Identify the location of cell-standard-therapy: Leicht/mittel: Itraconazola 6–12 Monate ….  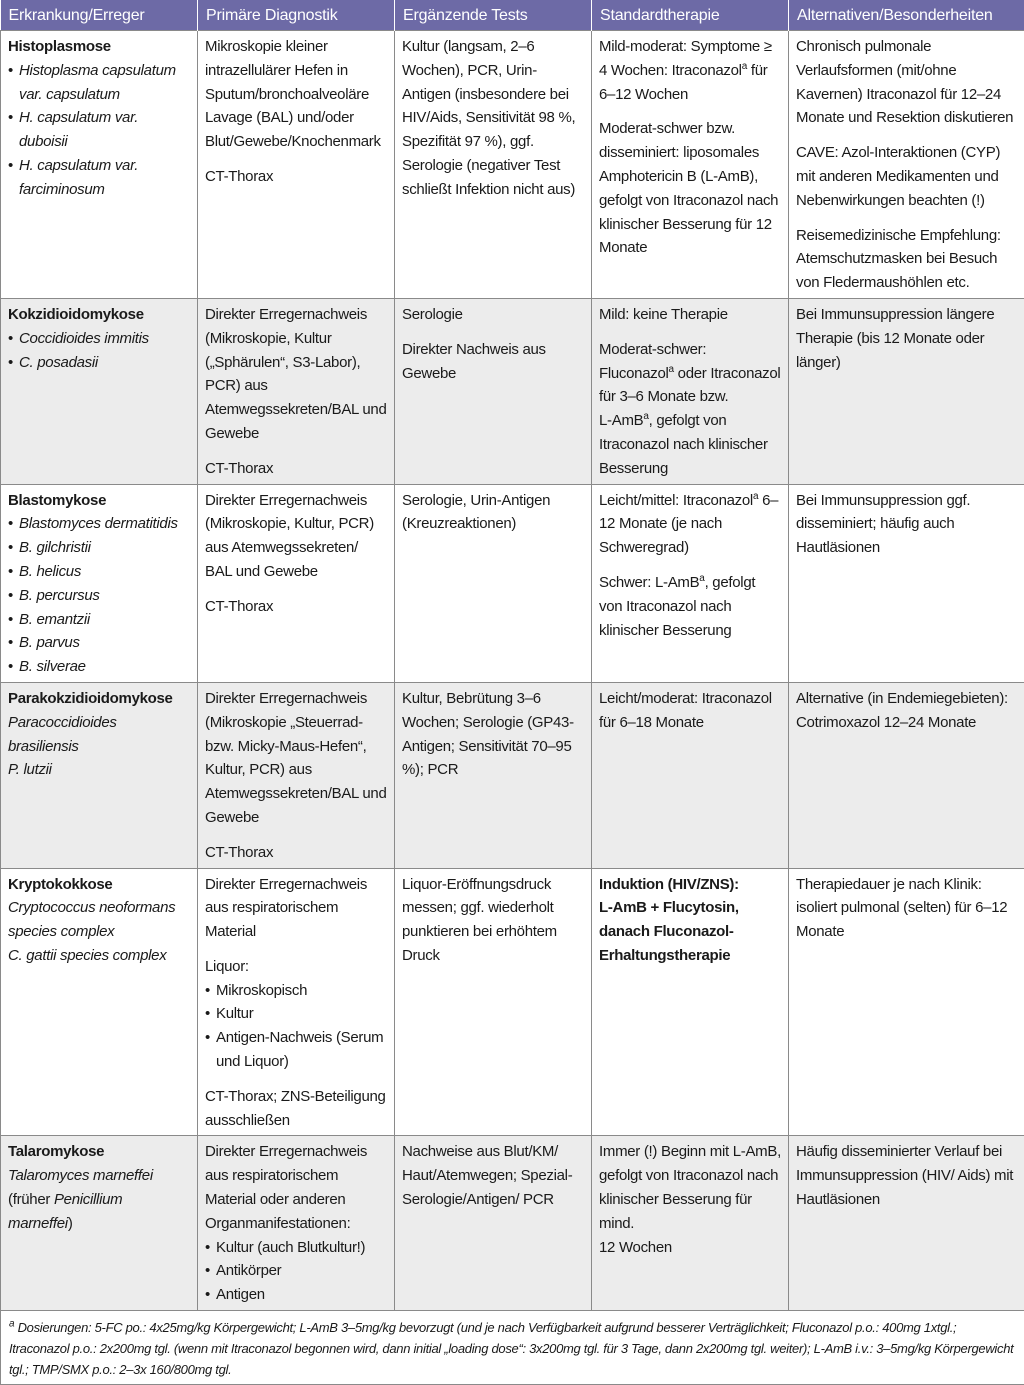
(690, 583).